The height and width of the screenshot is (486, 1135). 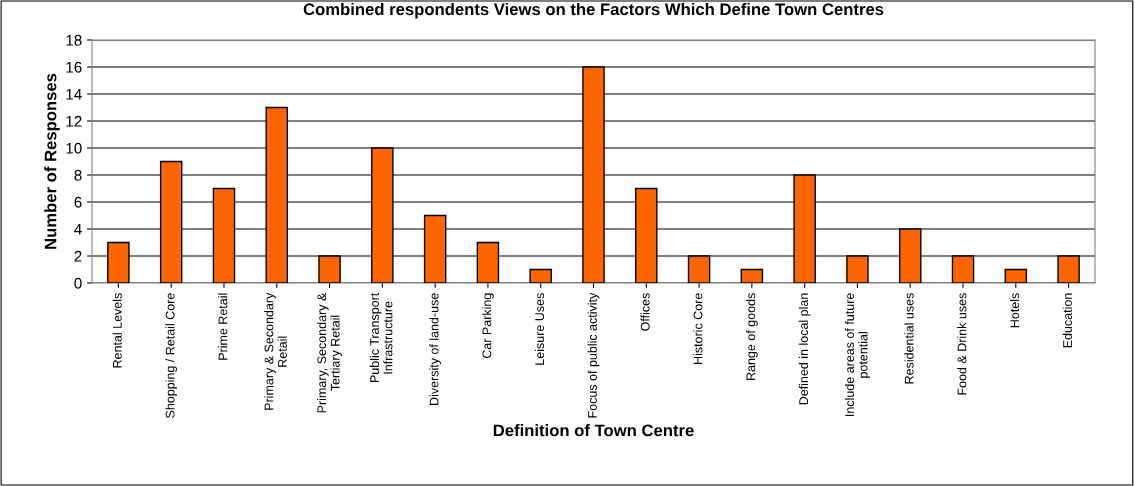 What do you see at coordinates (539, 329) in the screenshot?
I see `x-tick-label: Leisure Uses` at bounding box center [539, 329].